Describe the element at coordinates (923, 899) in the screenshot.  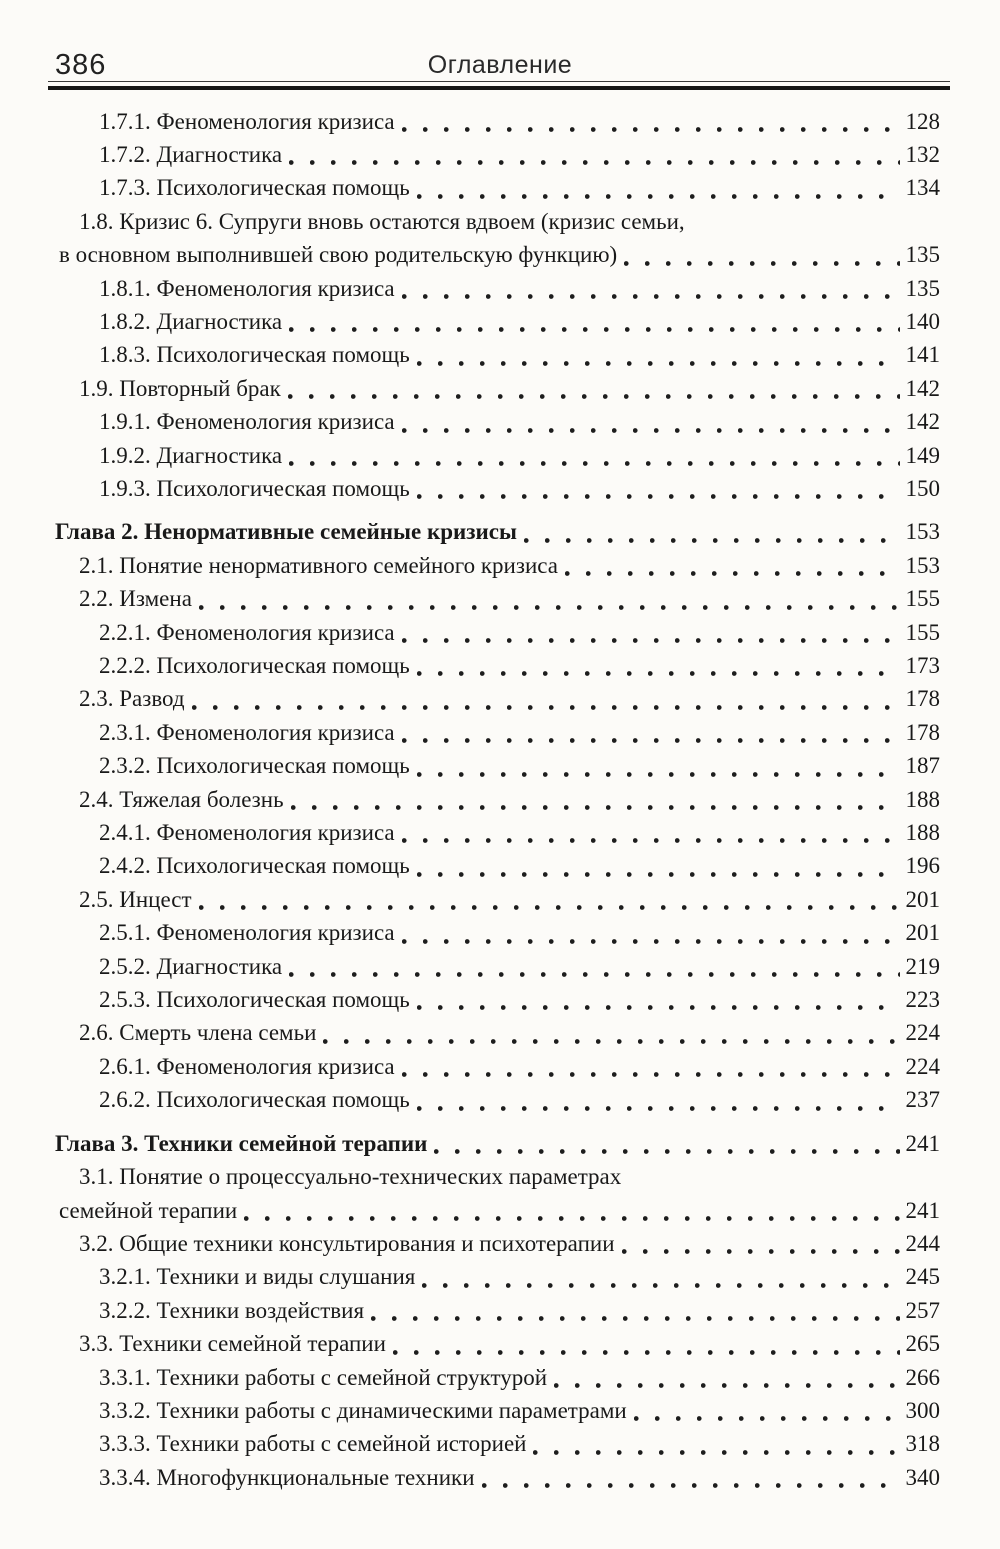
I see `toc-page-number: 201` at that location.